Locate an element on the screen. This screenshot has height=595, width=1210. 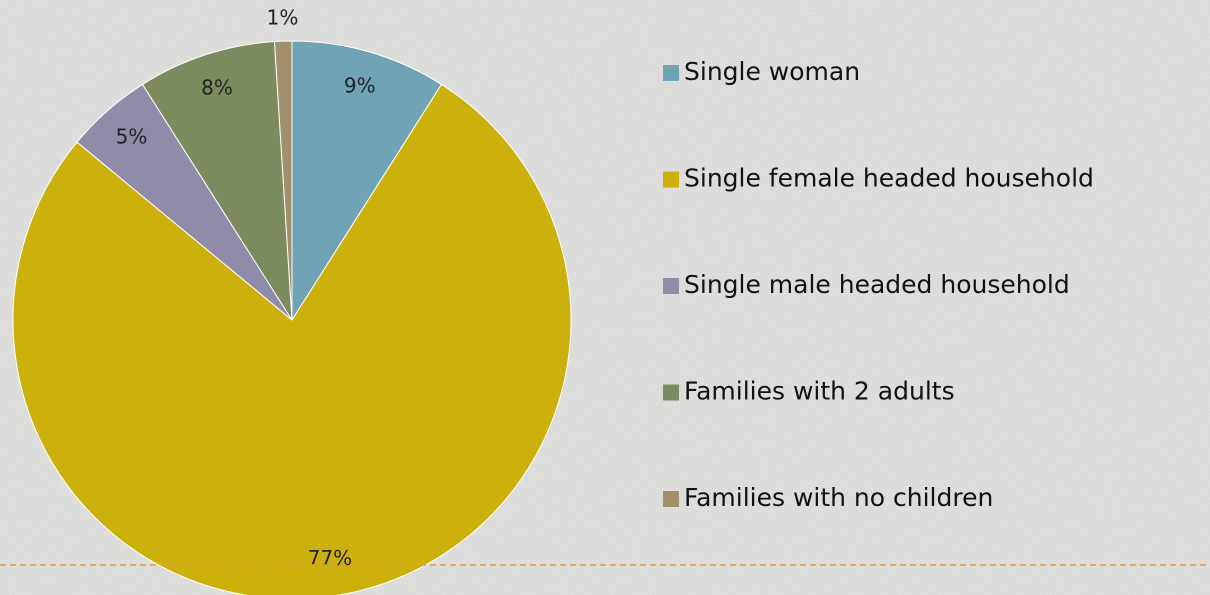
data-label: 5% is located at coordinates (132, 136).